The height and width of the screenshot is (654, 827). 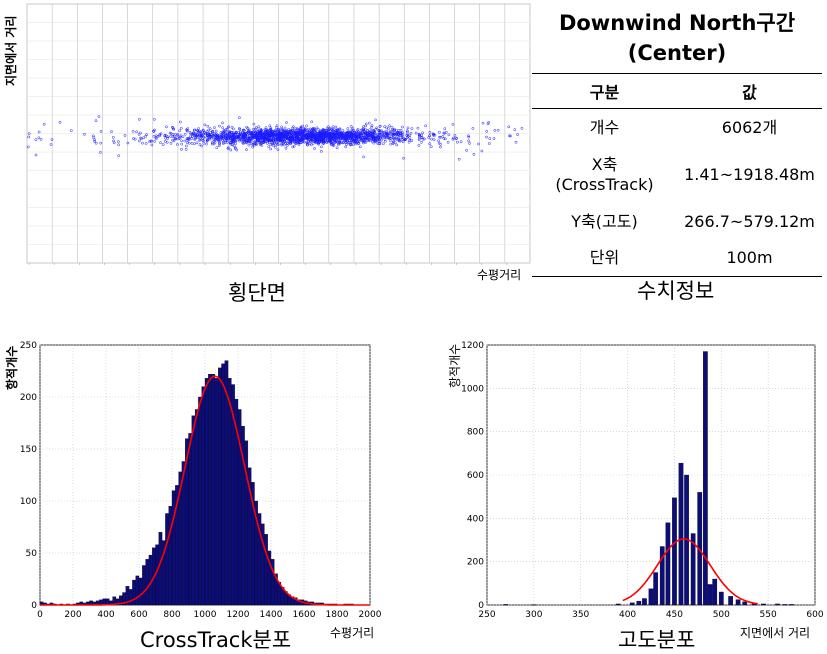 I want to click on crosstrack-x-label: 수평거리, so click(x=352, y=633).